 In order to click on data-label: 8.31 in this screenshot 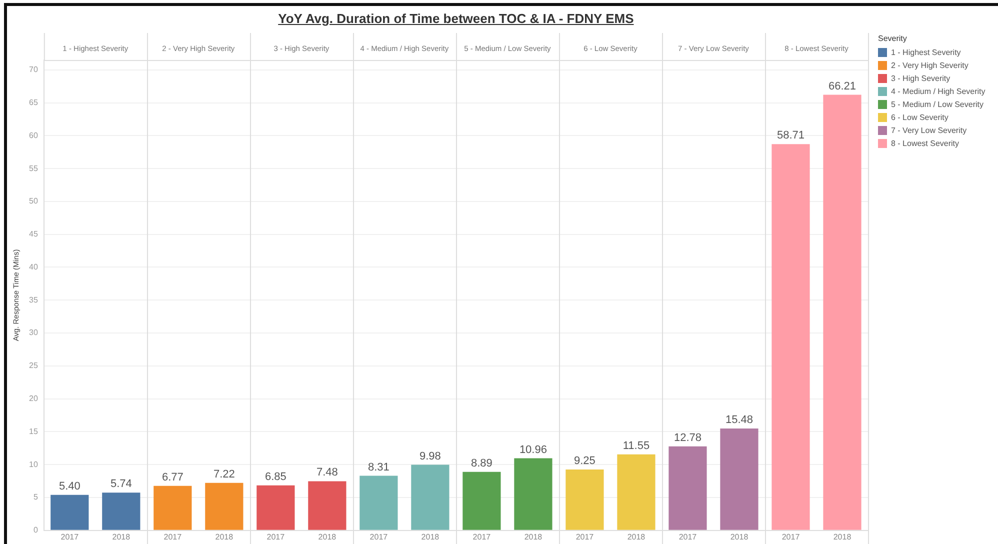, I will do `click(379, 467)`.